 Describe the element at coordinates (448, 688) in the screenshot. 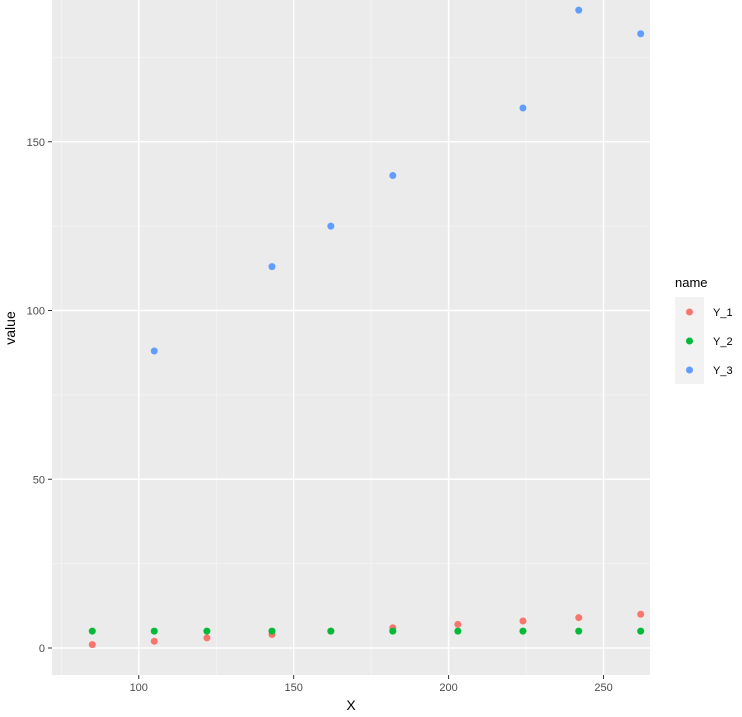

I see `x-tick-label: 200` at that location.